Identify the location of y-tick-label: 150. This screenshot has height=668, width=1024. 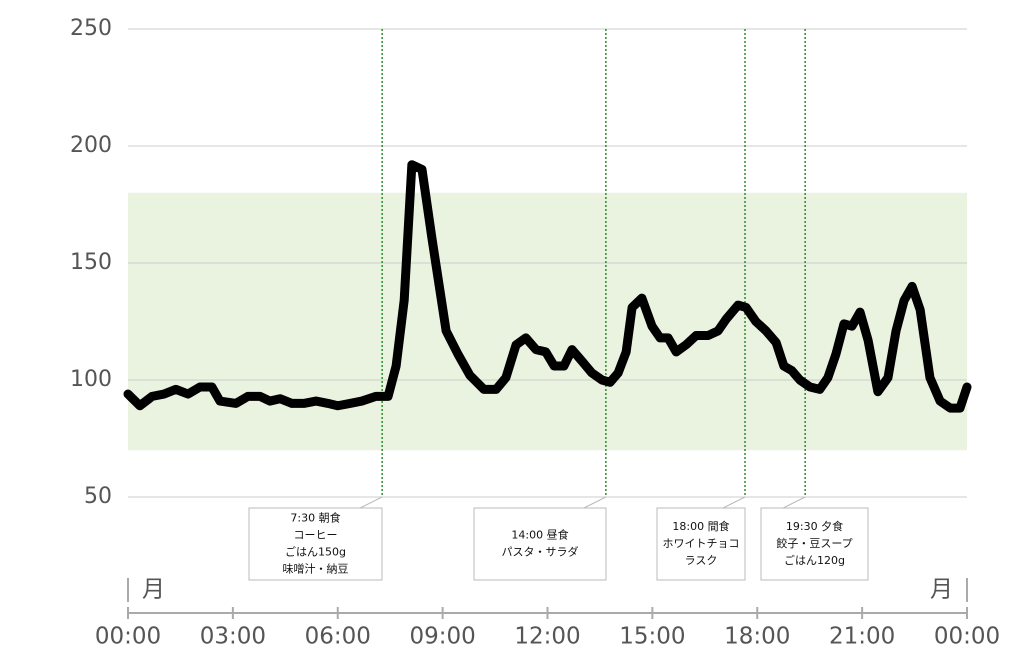
(91, 262).